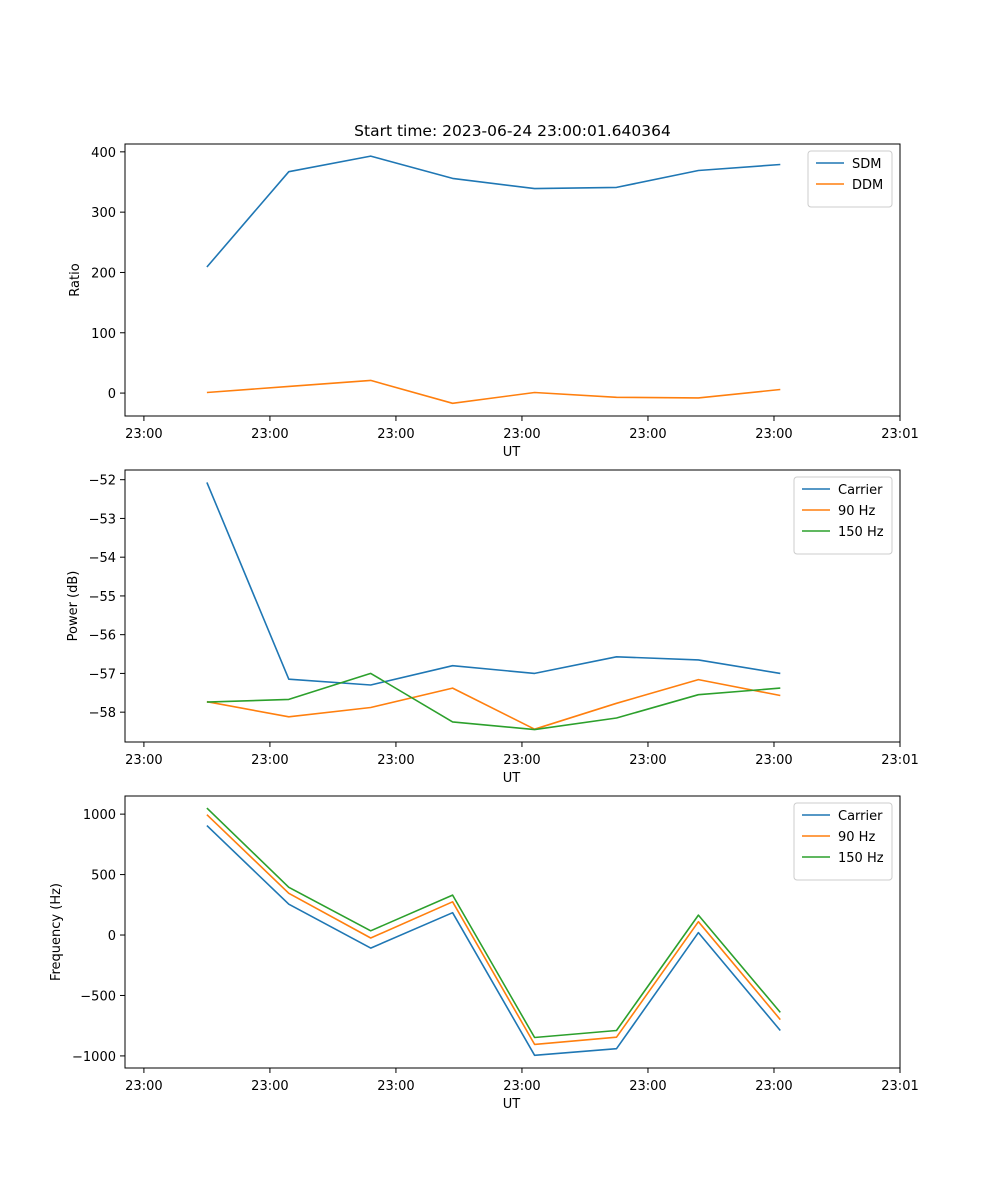 The image size is (1000, 1200). I want to click on y-tick-label: 100, so click(103, 334).